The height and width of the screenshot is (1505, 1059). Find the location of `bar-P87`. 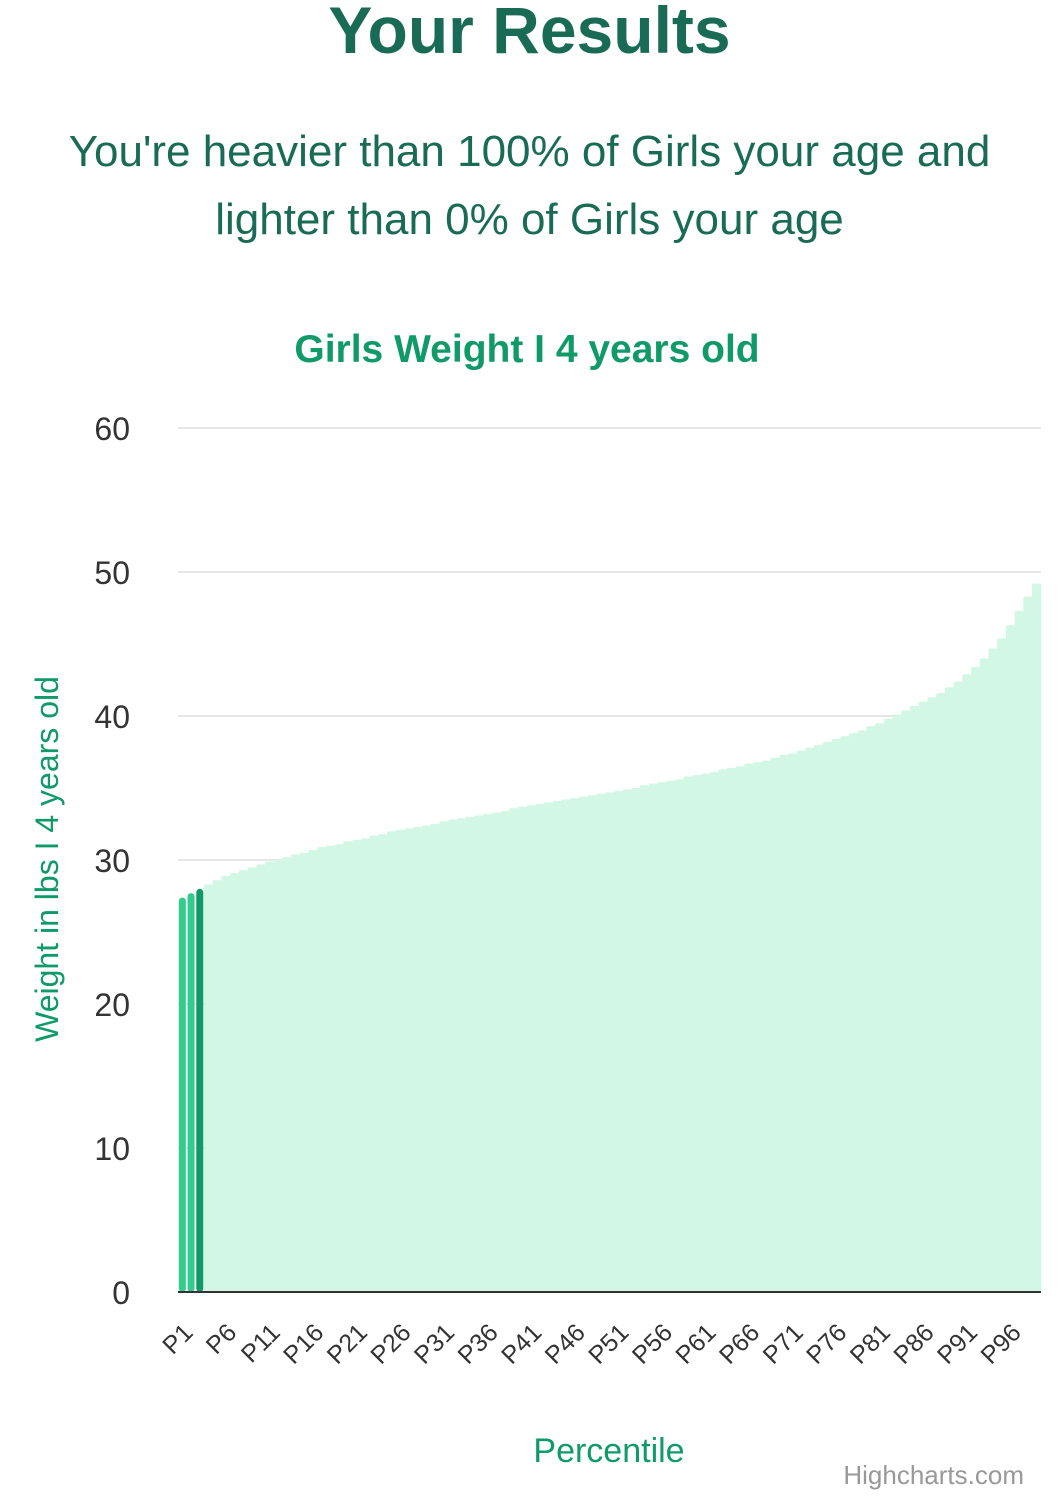

bar-P87 is located at coordinates (932, 994).